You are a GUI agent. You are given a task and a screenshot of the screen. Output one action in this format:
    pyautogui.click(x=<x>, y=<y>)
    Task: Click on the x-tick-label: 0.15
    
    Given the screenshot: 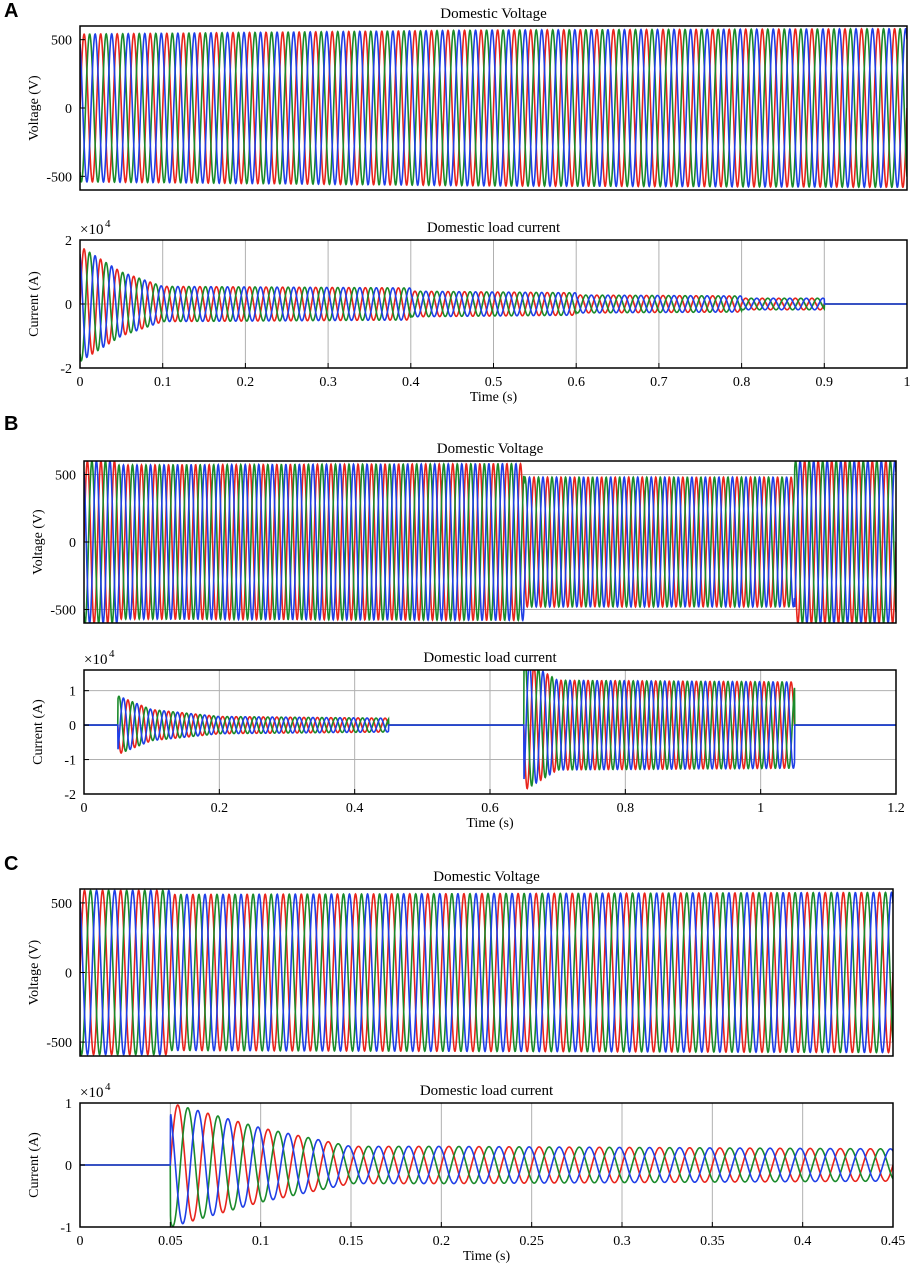 What is the action you would take?
    pyautogui.click(x=351, y=1241)
    